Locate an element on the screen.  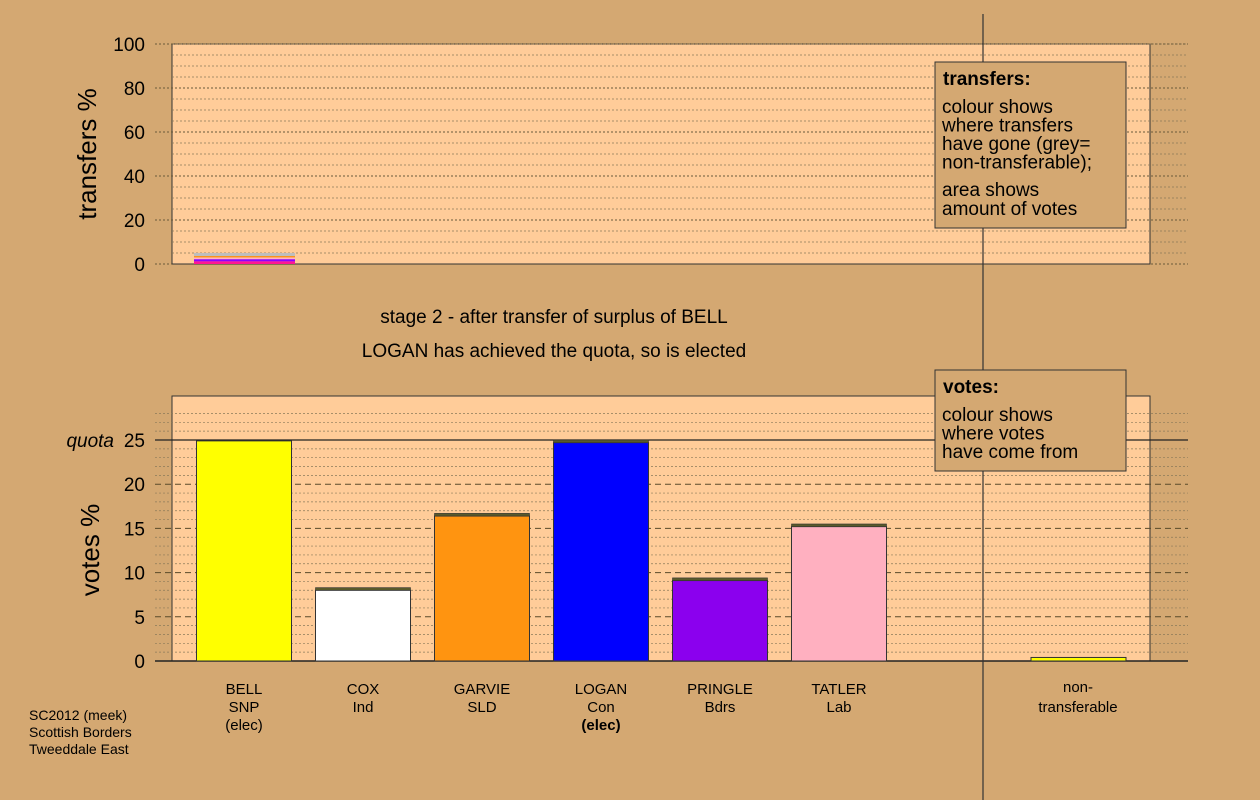
candidate-name: PRINGLE is located at coordinates (720, 689).